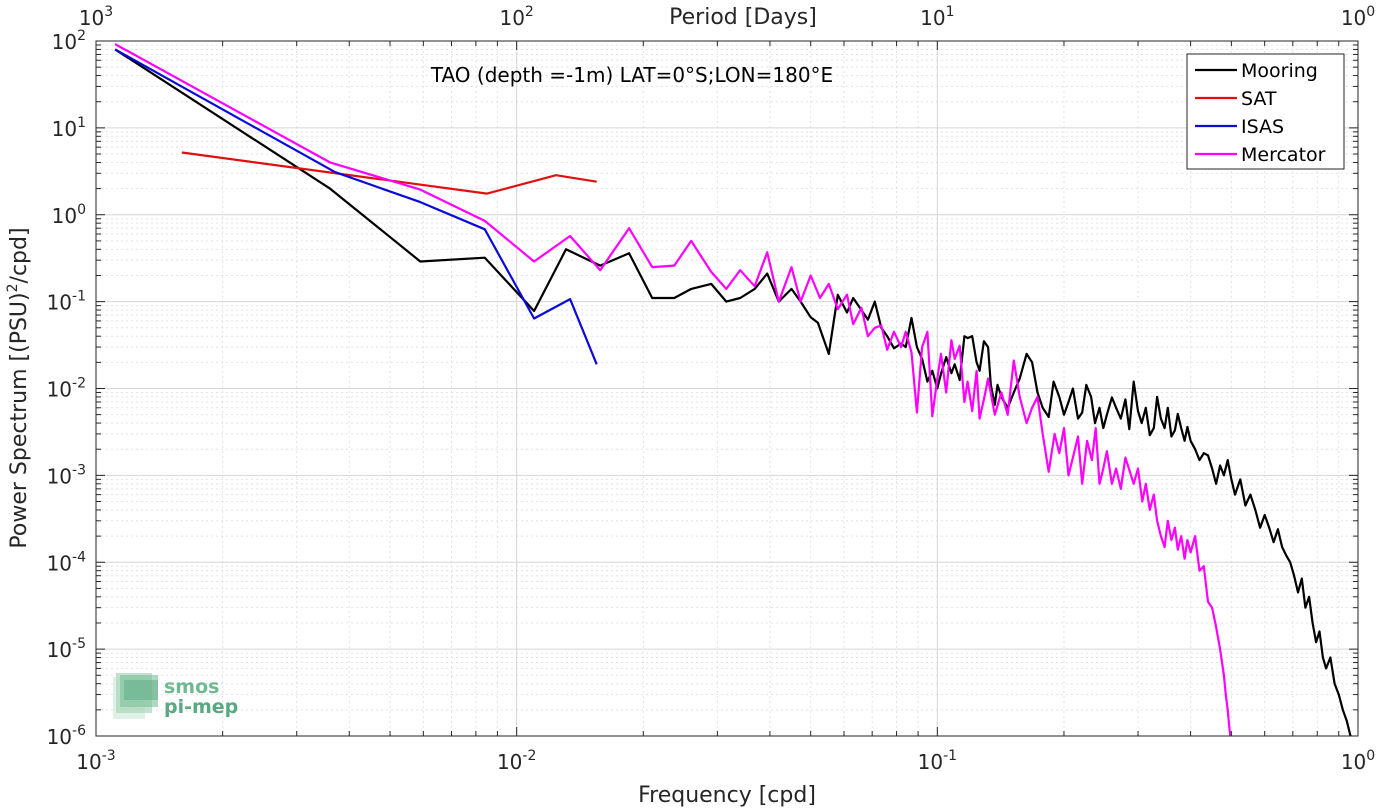 The height and width of the screenshot is (809, 1377). I want to click on legend: Mooring SAT ISAS Mercator, so click(1265, 111).